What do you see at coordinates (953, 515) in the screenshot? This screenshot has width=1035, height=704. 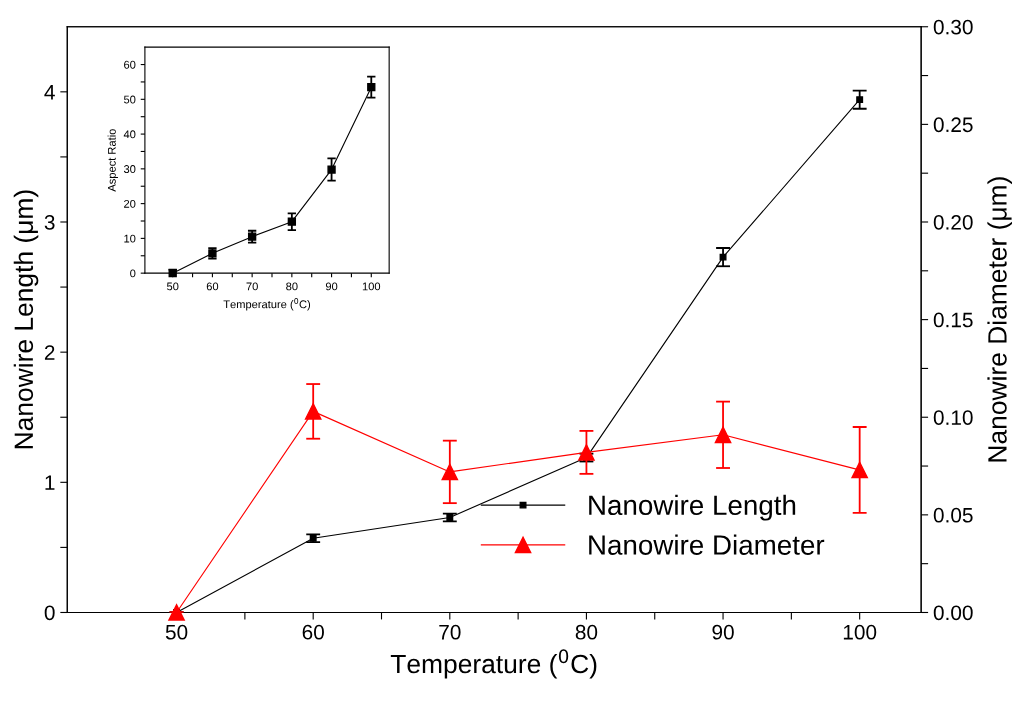 I see `y2-tick-label: 0.05` at bounding box center [953, 515].